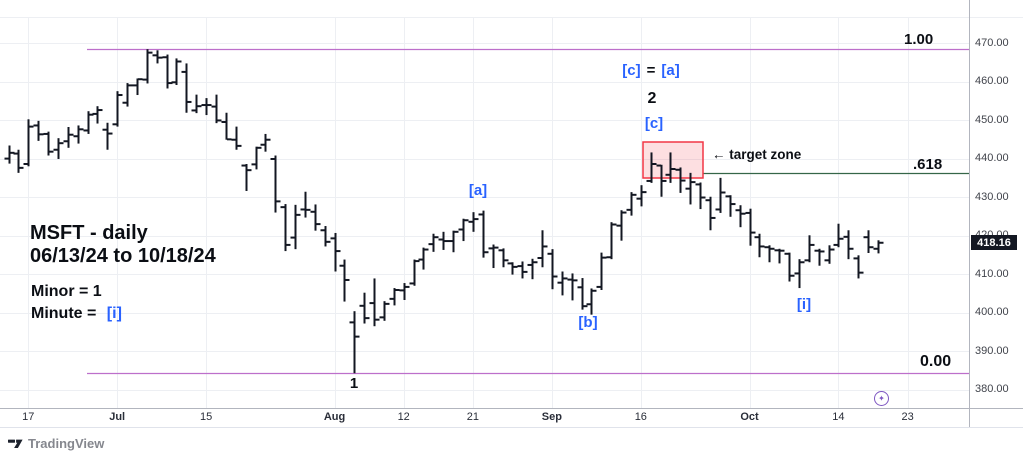 This screenshot has height=454, width=1023. I want to click on price-tick-label: 400.00, so click(992, 312).